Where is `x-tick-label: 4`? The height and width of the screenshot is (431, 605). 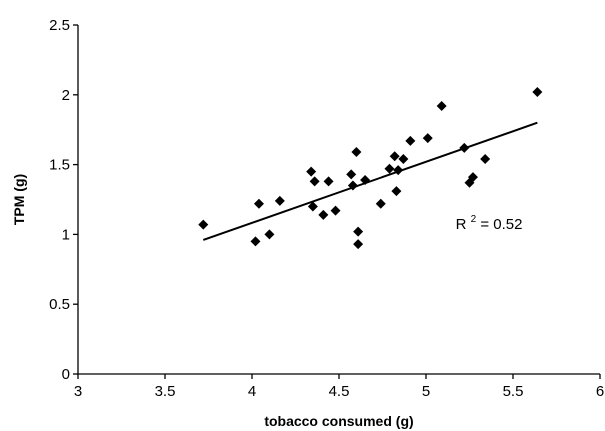
x-tick-label: 4 is located at coordinates (252, 391).